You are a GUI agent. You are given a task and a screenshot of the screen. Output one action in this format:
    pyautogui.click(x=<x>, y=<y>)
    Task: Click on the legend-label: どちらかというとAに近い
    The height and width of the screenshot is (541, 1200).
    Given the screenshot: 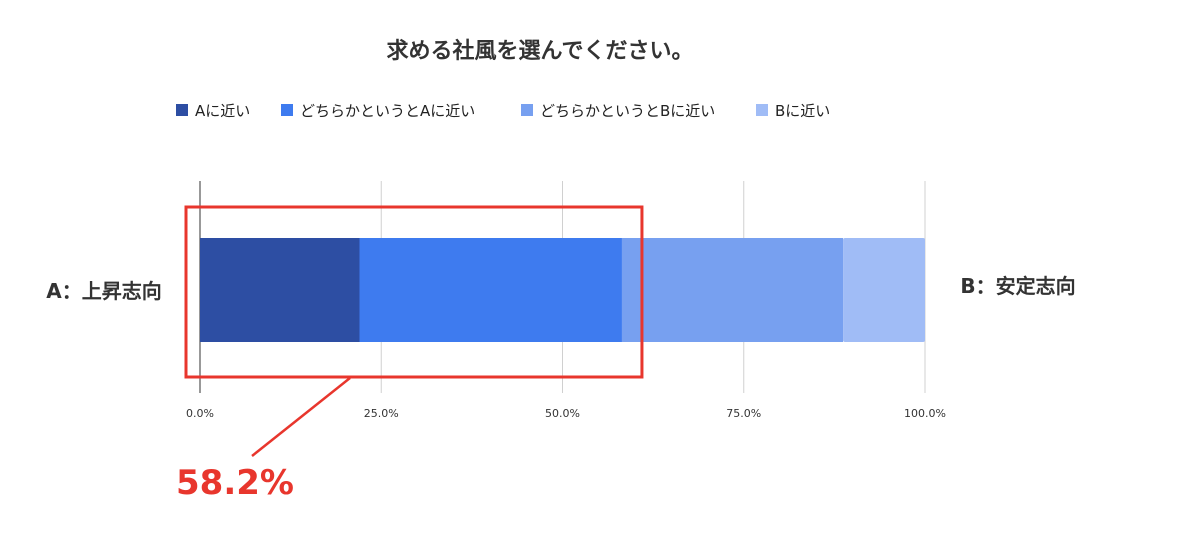 What is the action you would take?
    pyautogui.click(x=387, y=111)
    